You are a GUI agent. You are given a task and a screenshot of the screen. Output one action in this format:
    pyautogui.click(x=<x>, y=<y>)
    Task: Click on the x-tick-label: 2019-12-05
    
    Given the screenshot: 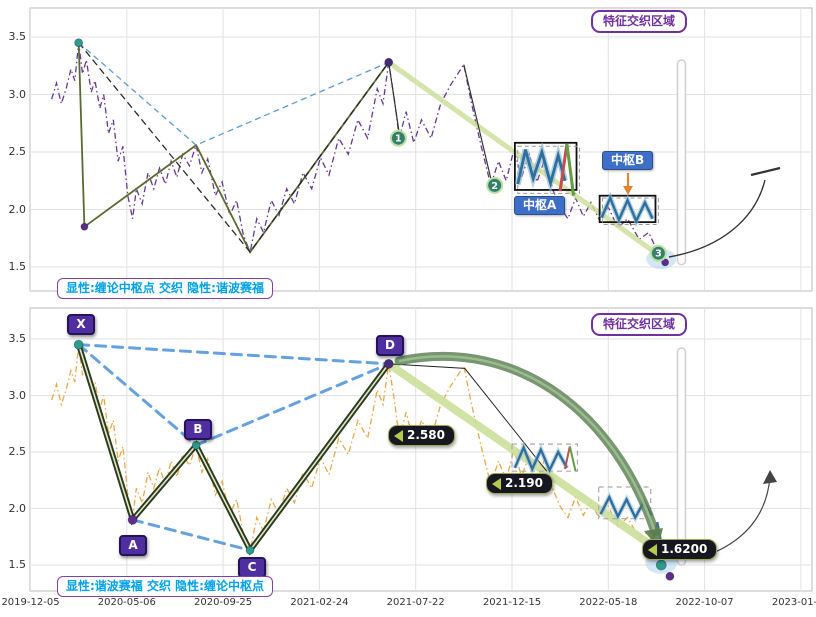 What is the action you would take?
    pyautogui.click(x=30, y=602)
    